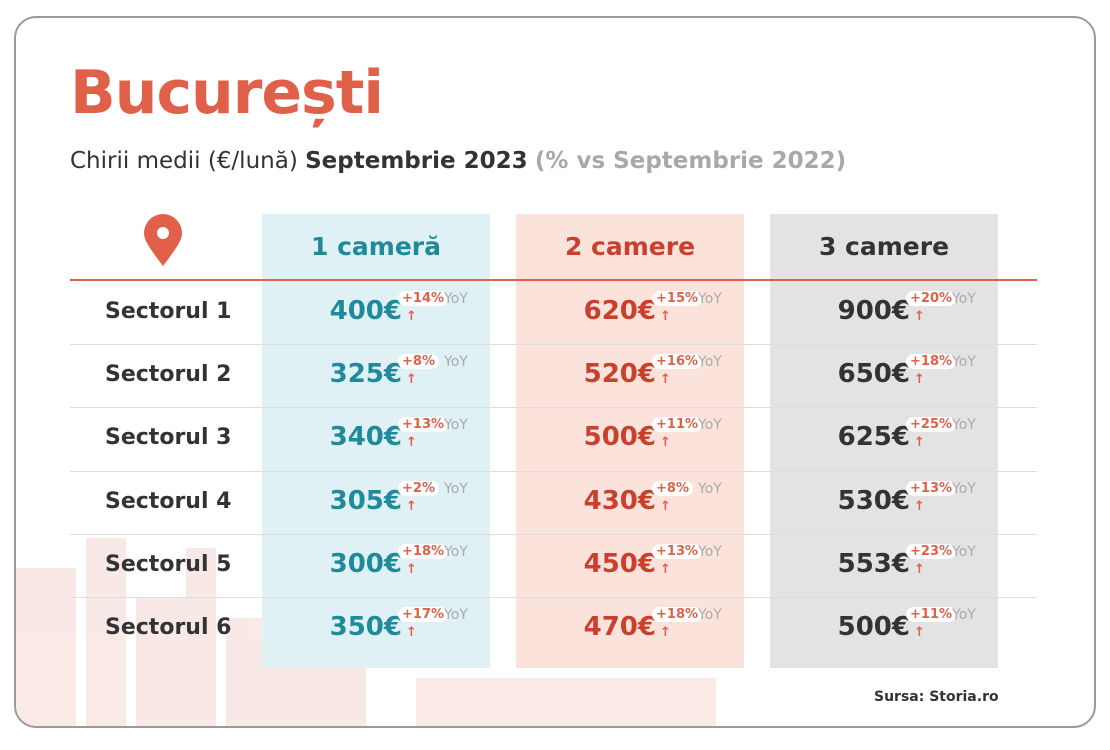  I want to click on source: Sursa: Storia.ro, so click(936, 697).